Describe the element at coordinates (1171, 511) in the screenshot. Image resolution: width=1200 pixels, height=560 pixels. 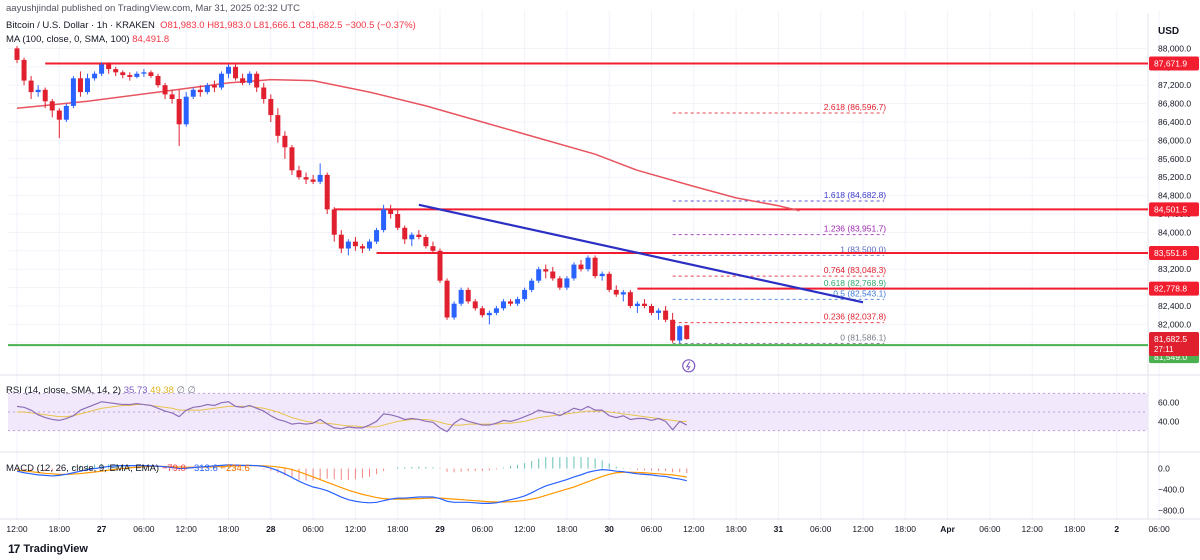
I see `macd-tick-label: −800.0` at that location.